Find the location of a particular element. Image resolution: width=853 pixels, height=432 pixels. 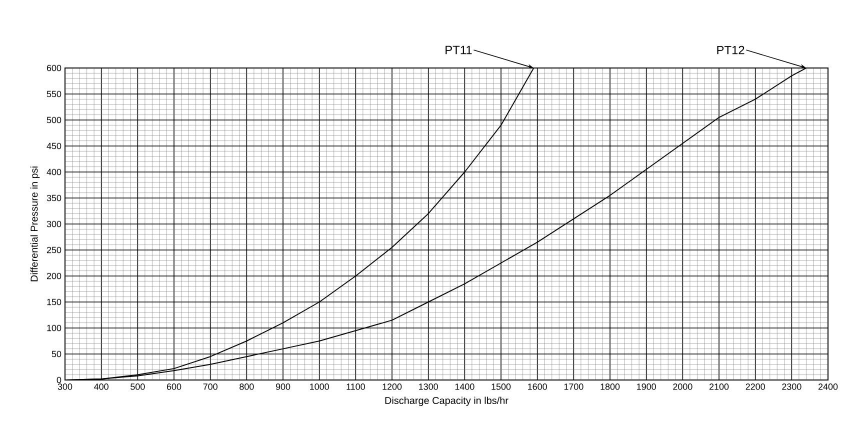

y-tick-label: 50 is located at coordinates (57, 354).